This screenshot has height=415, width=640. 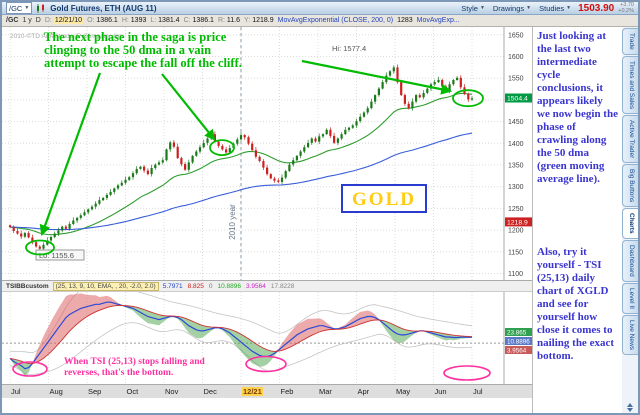 I want to click on menu-drawings: Drawings ▼, so click(x=512, y=8).